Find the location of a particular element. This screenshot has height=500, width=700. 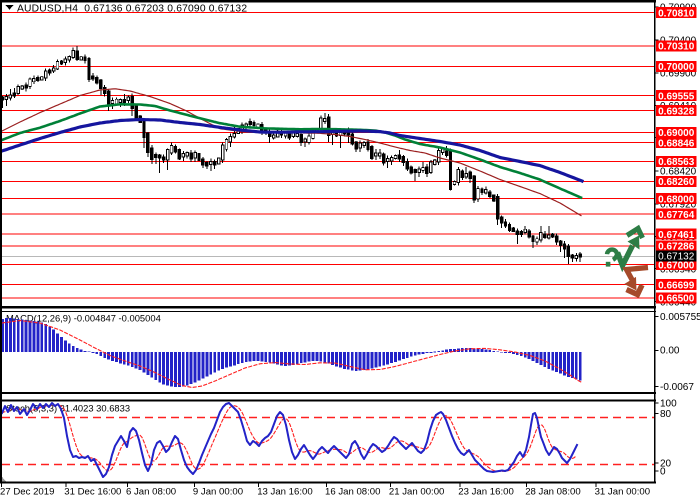

svg-text: 23 Jan 16:00 is located at coordinates (485, 492).